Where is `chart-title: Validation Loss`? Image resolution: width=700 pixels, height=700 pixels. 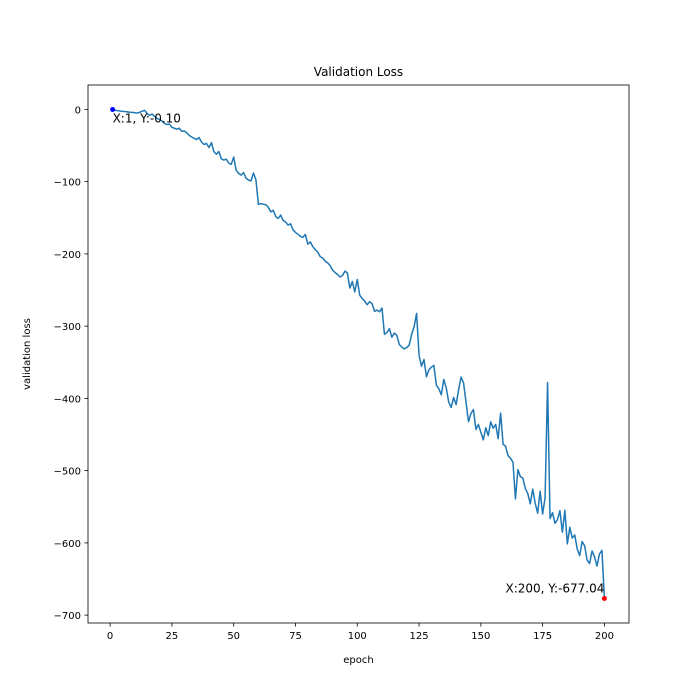 chart-title: Validation Loss is located at coordinates (358, 72).